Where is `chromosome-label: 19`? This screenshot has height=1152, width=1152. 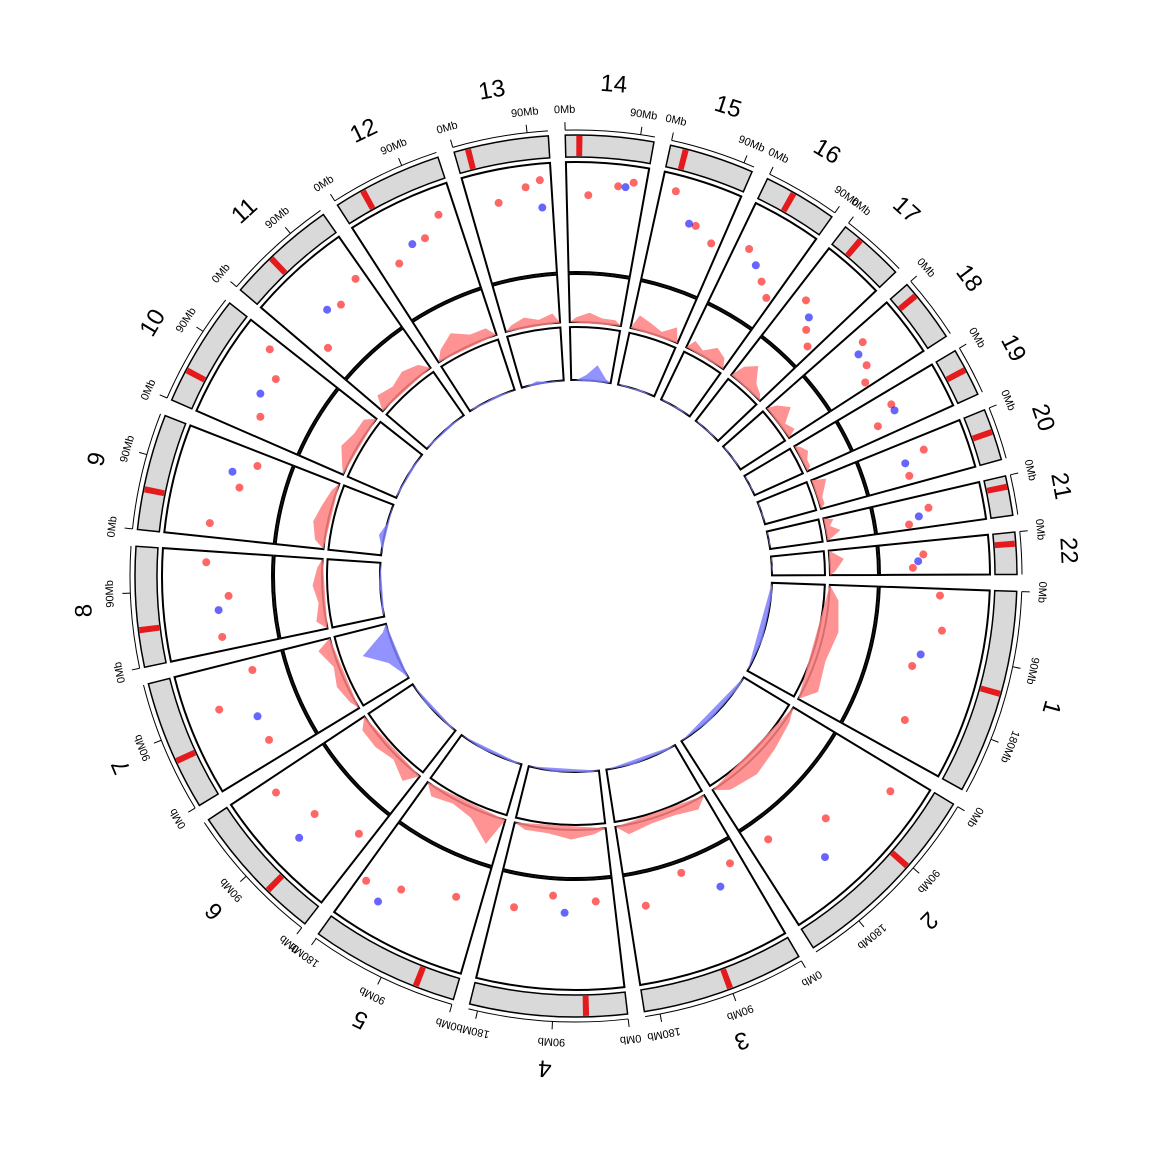 chromosome-label: 19 is located at coordinates (1013, 348).